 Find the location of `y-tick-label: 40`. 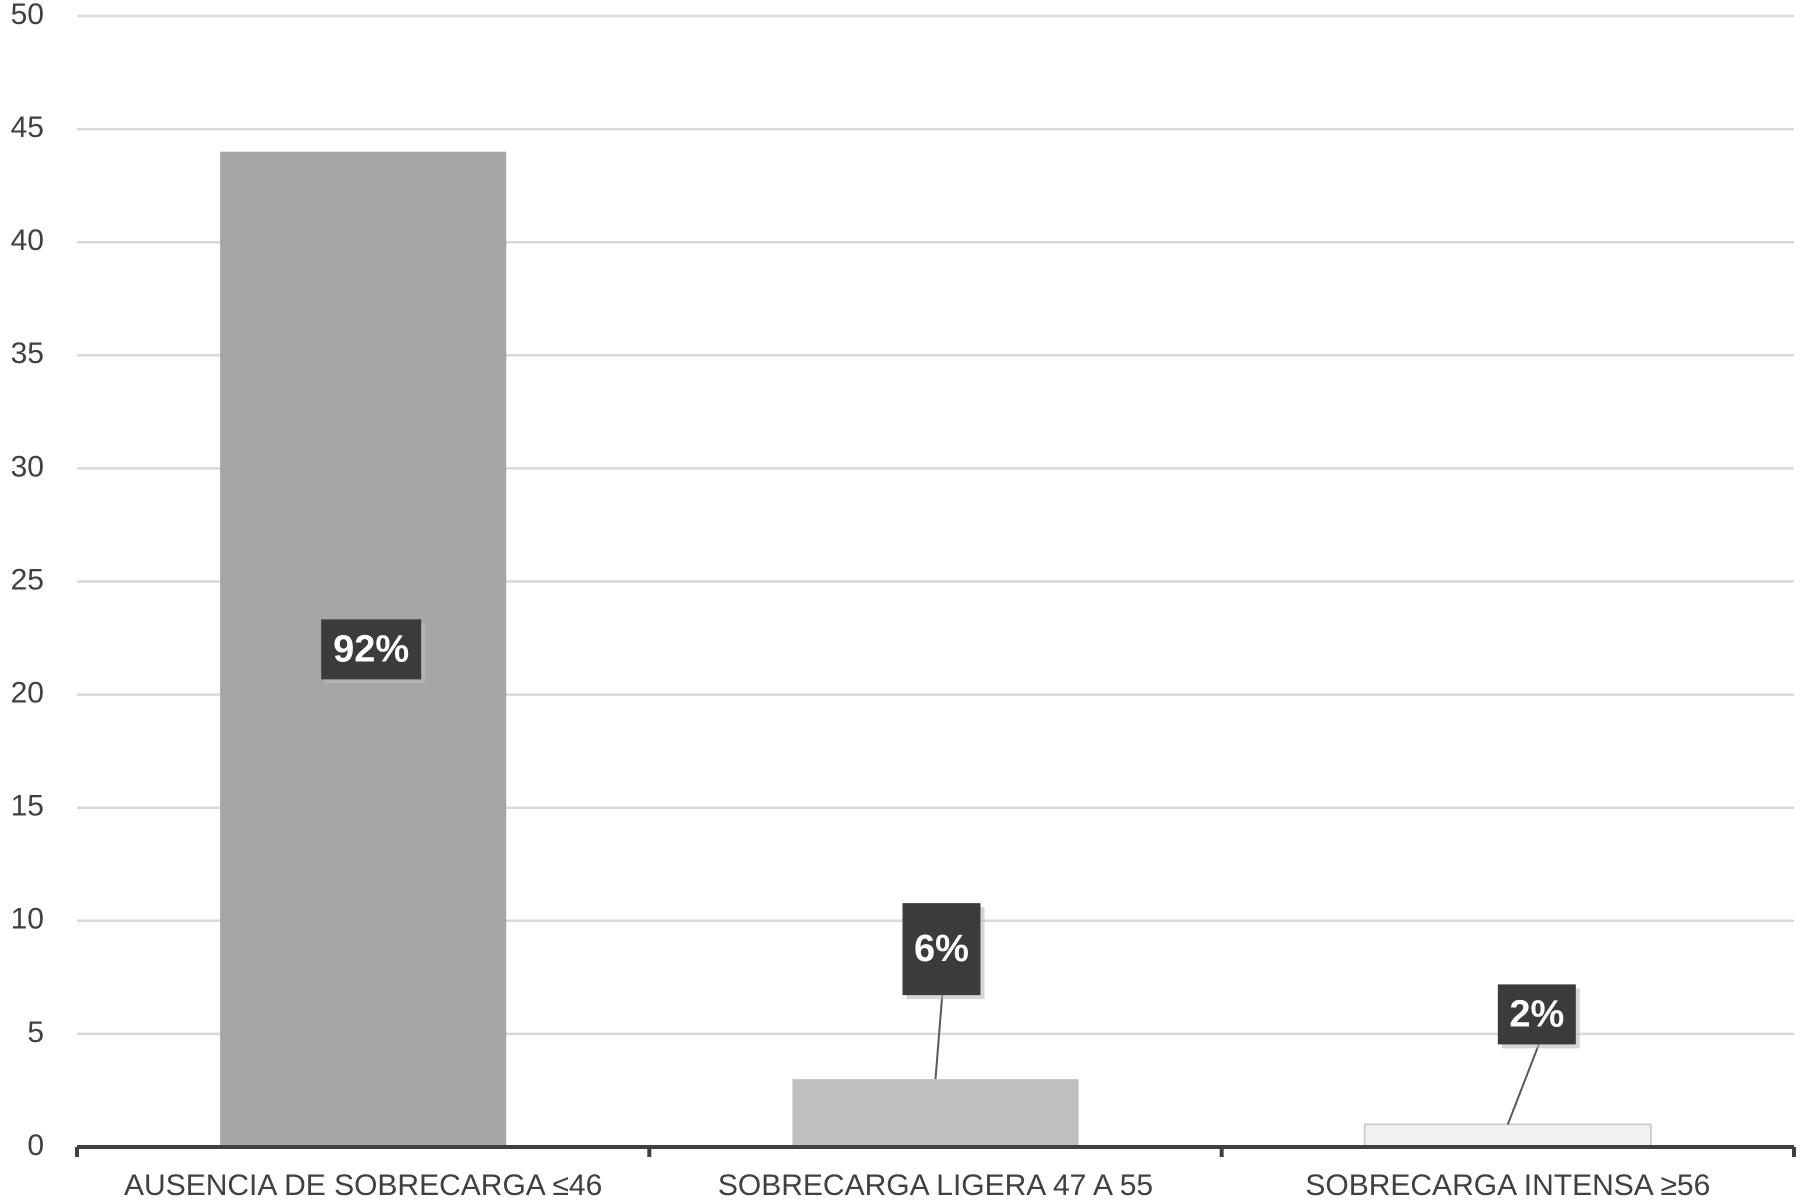

y-tick-label: 40 is located at coordinates (27, 240).